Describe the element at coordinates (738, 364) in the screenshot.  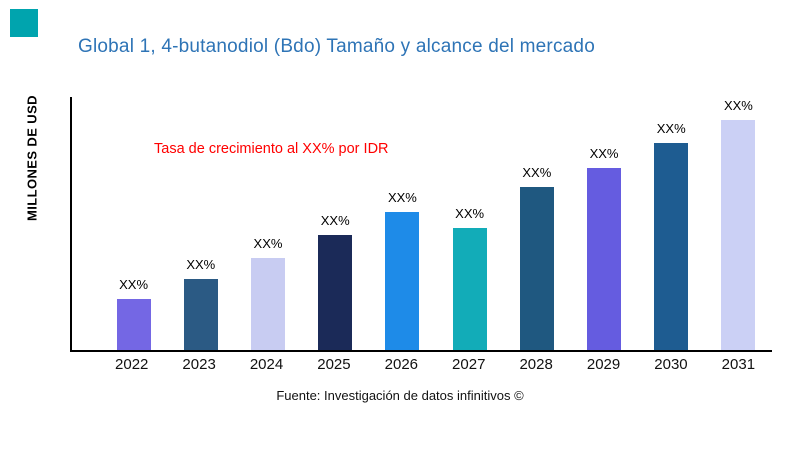
I see `x-tick-2031: 2031` at that location.